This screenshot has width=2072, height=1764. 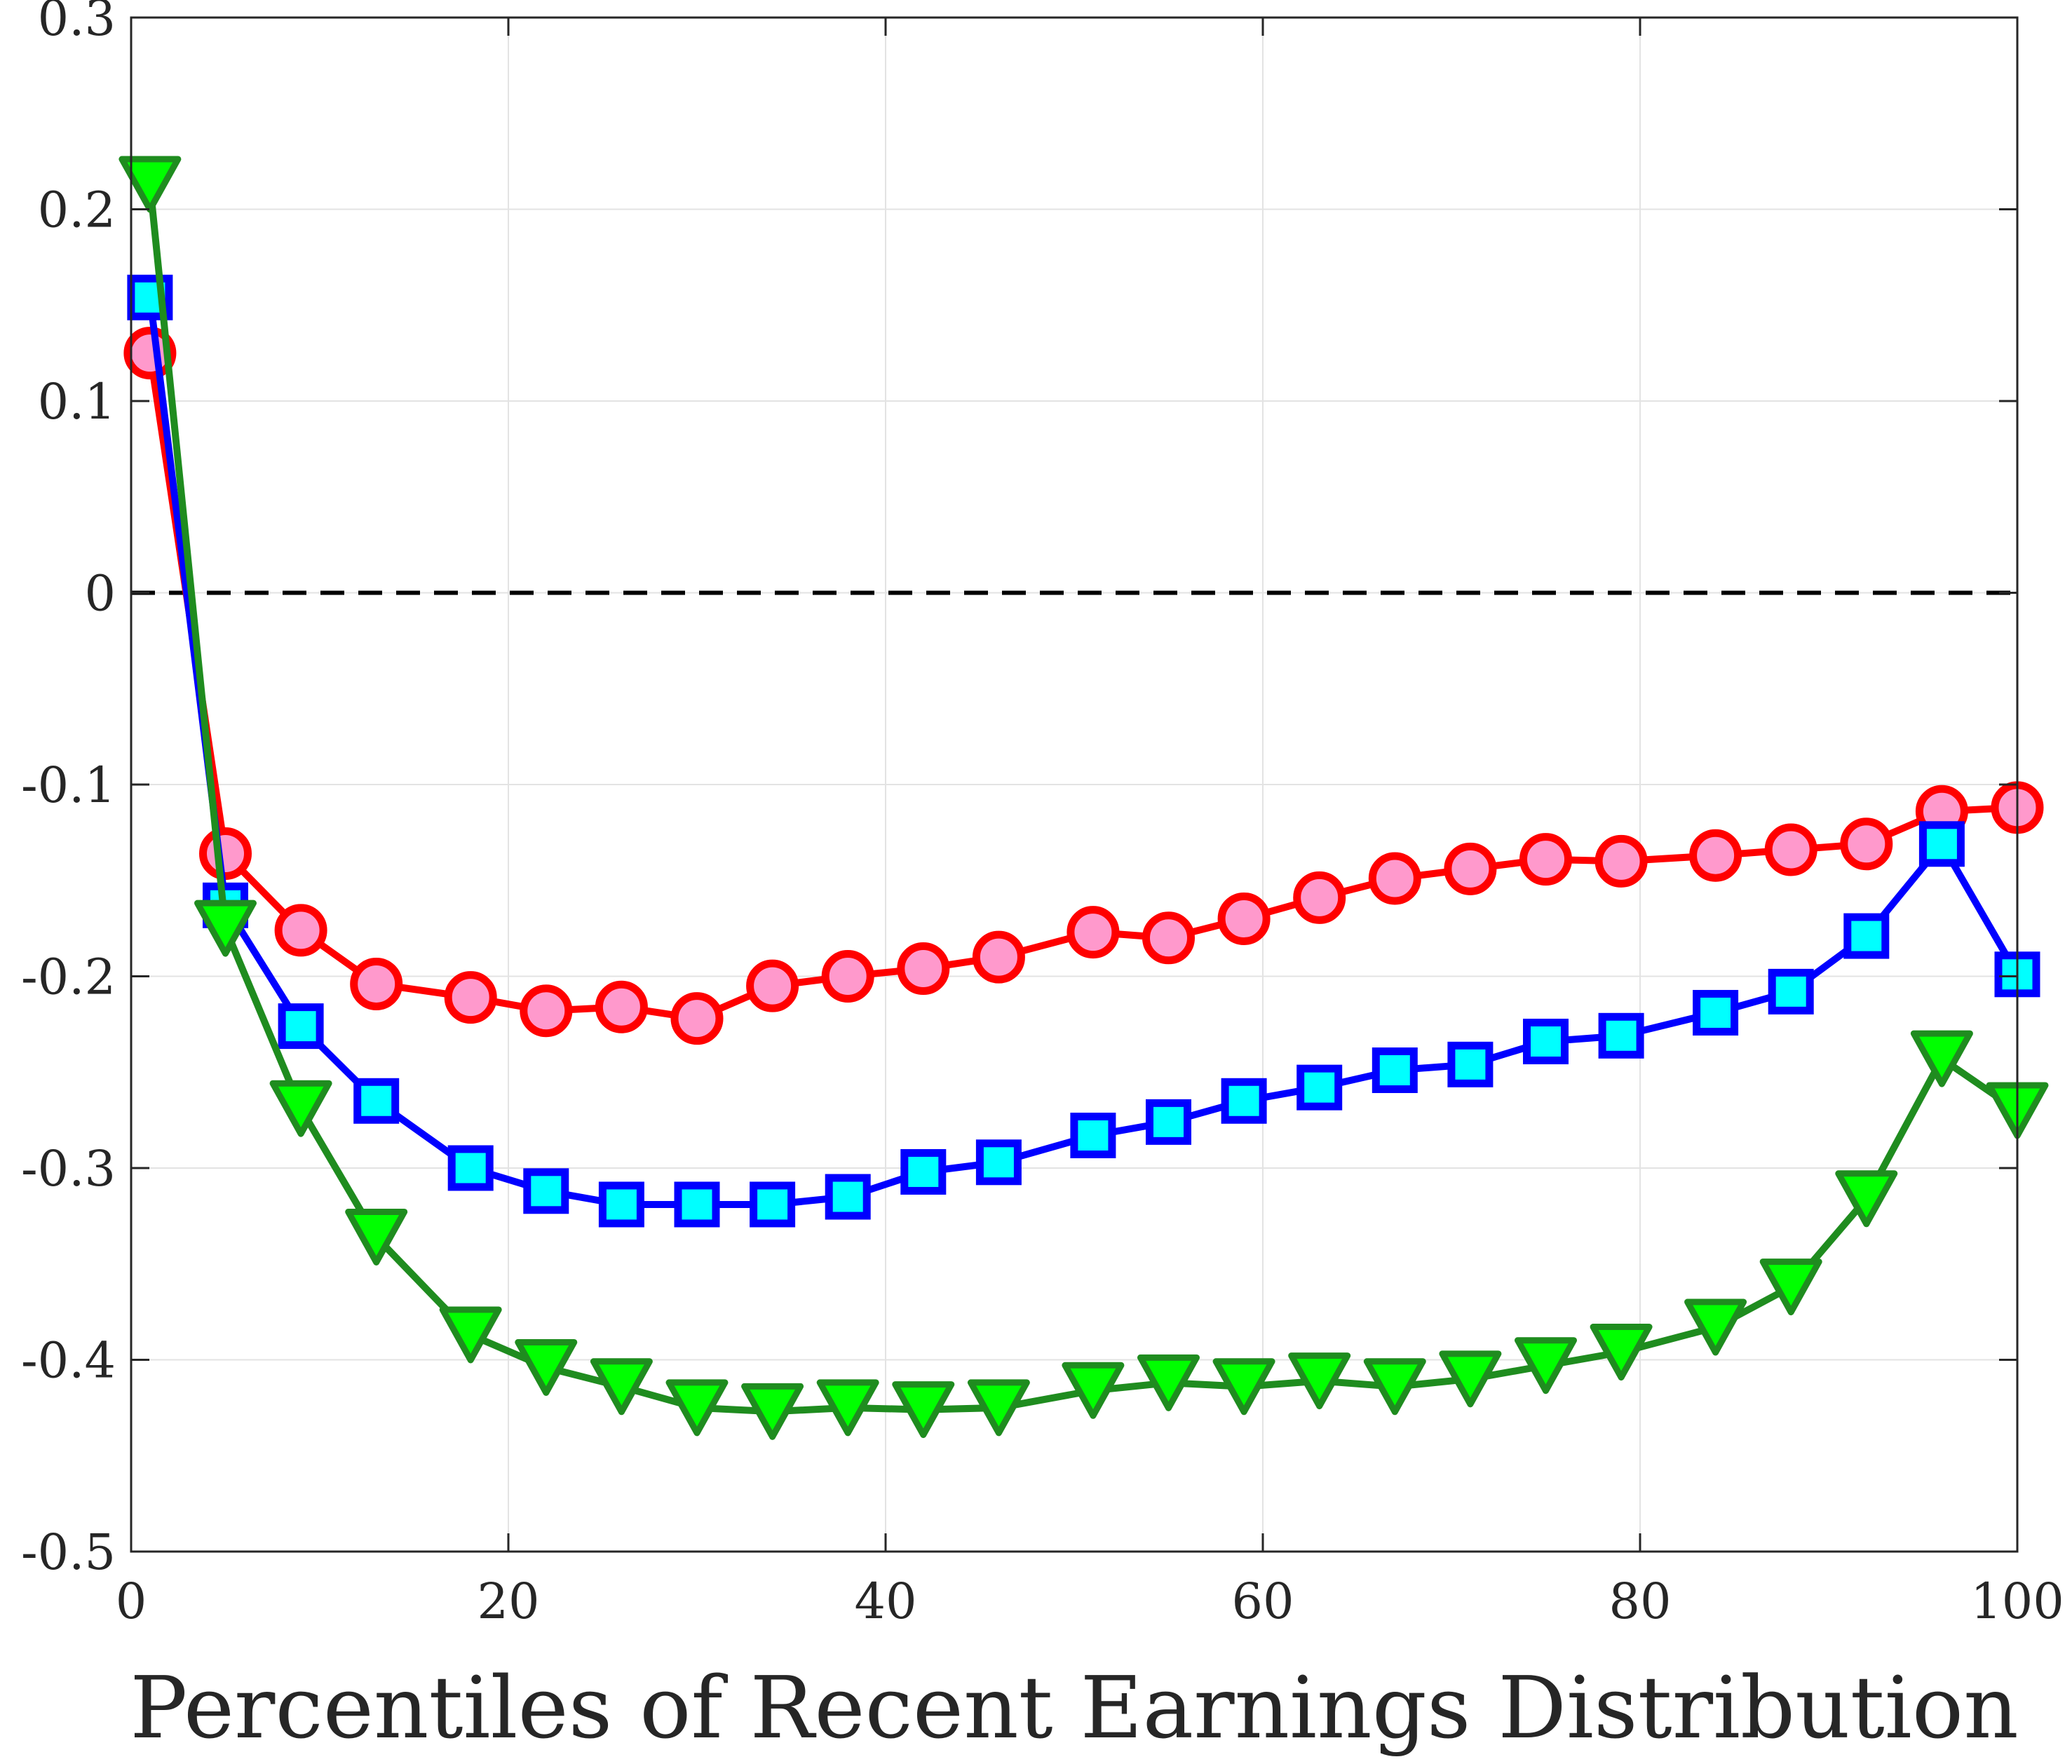 I want to click on y-tick-labels: -0.5 -0.4 -0.3 -0.2 -0.1 0 0.1 0.2 0.3, so click(x=68, y=790).